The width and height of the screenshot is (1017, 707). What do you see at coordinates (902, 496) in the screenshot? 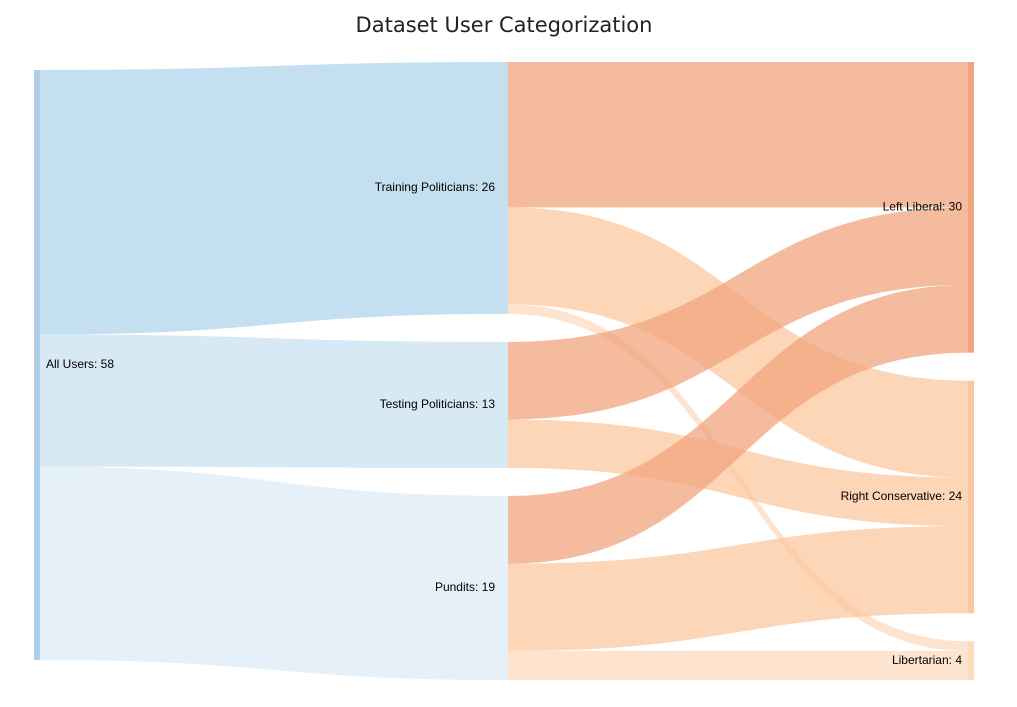
I see `label-right: Right Conservative: 24` at bounding box center [902, 496].